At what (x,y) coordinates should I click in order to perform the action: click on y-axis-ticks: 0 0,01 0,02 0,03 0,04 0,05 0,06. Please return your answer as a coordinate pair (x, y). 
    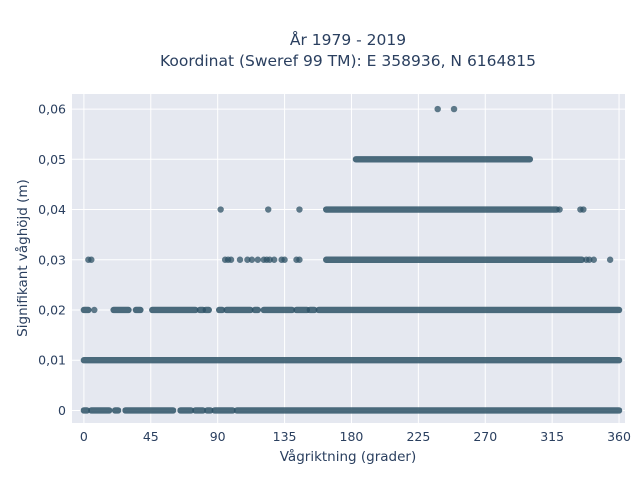
    Looking at the image, I should click on (52, 260).